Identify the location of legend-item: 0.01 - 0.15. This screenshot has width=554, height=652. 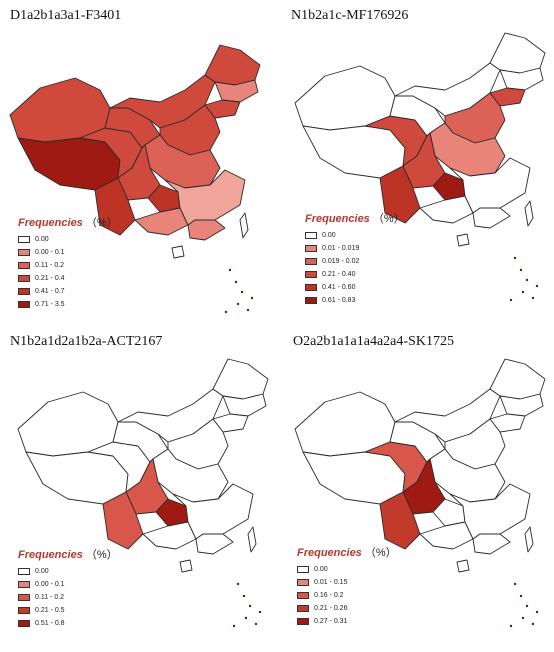
(347, 582).